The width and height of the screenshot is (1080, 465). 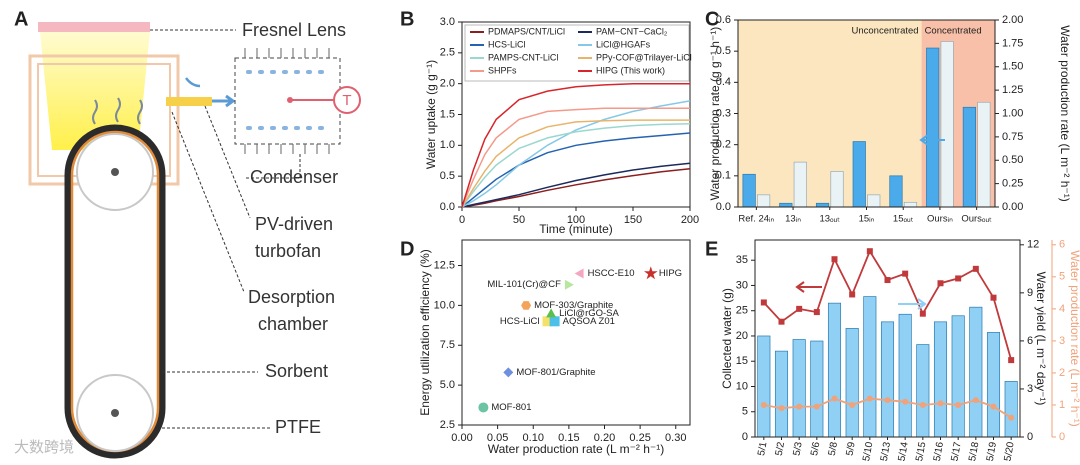 What do you see at coordinates (1062, 405) in the screenshot?
I see `y-tick-label: 1` at bounding box center [1062, 405].